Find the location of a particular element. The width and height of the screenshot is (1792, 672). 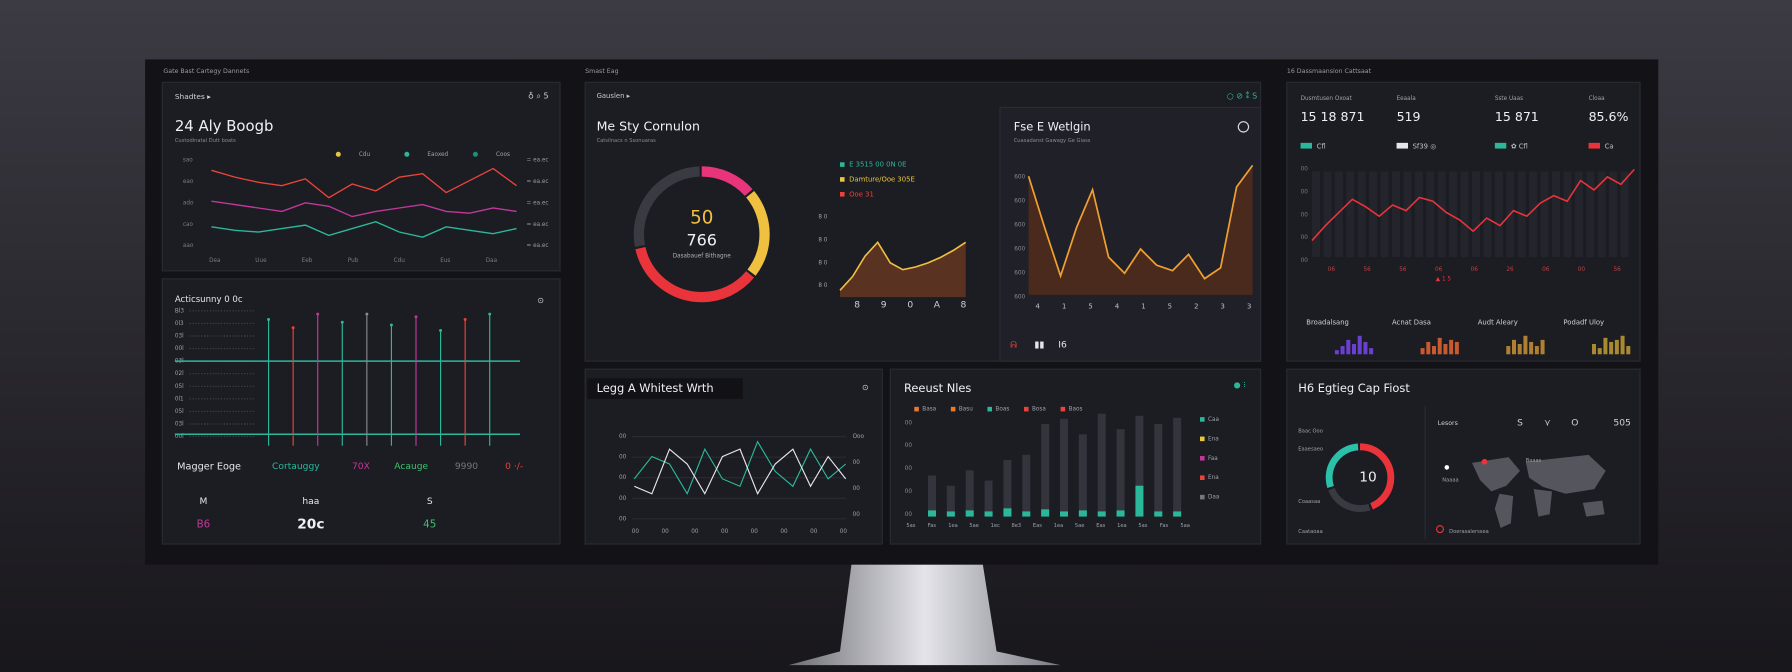

tick-label: aao is located at coordinates (188, 246).